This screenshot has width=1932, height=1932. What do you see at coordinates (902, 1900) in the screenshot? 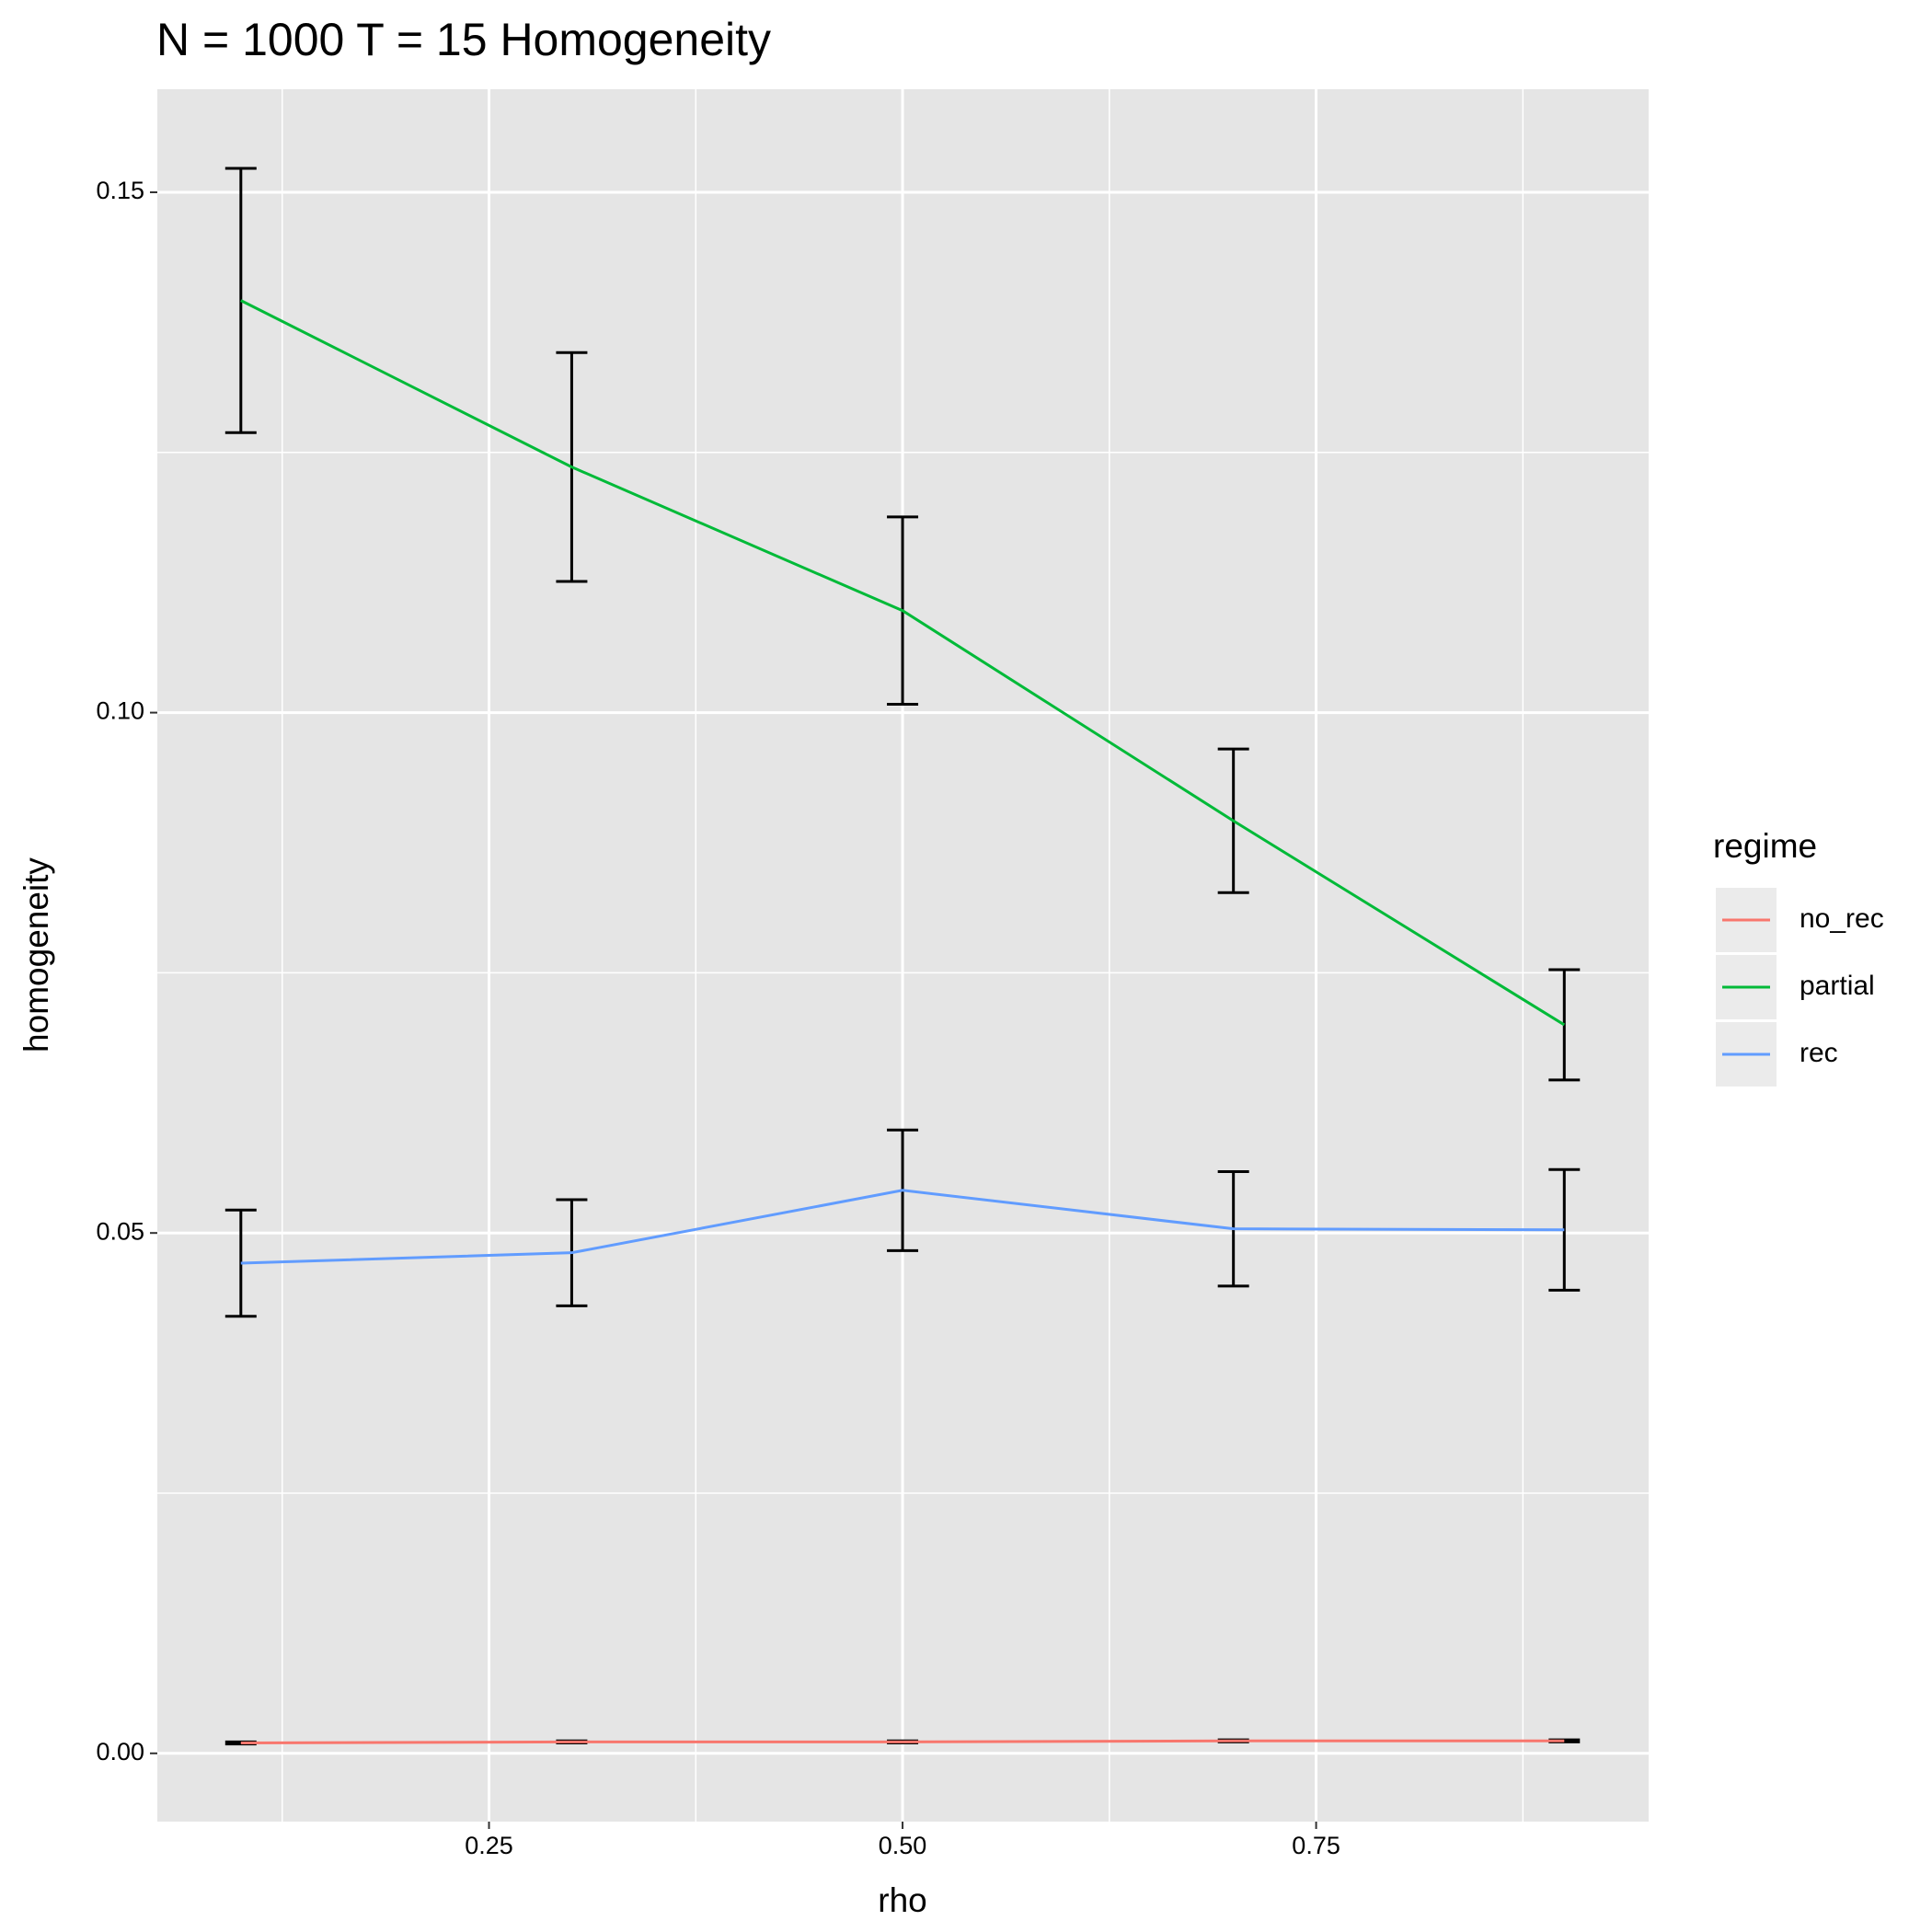
I see `x-axis-title: rho` at bounding box center [902, 1900].